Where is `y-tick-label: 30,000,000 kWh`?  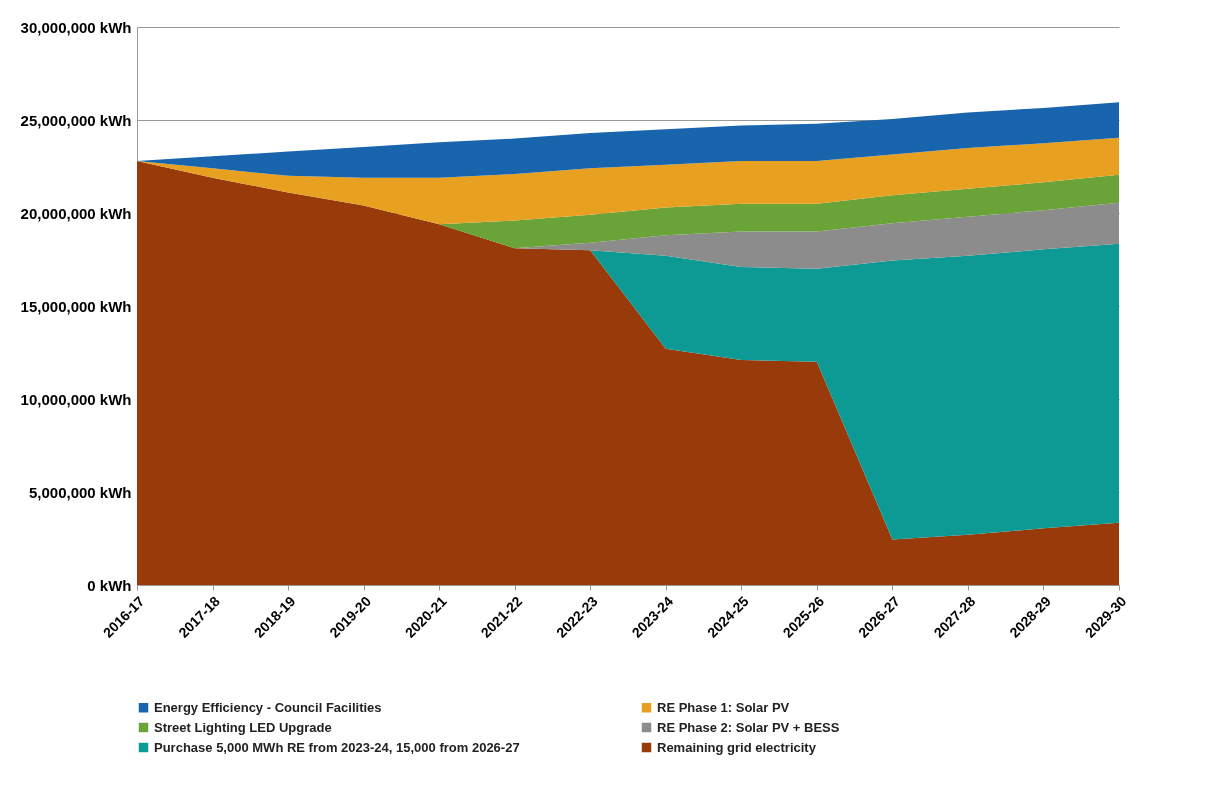
y-tick-label: 30,000,000 kWh is located at coordinates (76, 27).